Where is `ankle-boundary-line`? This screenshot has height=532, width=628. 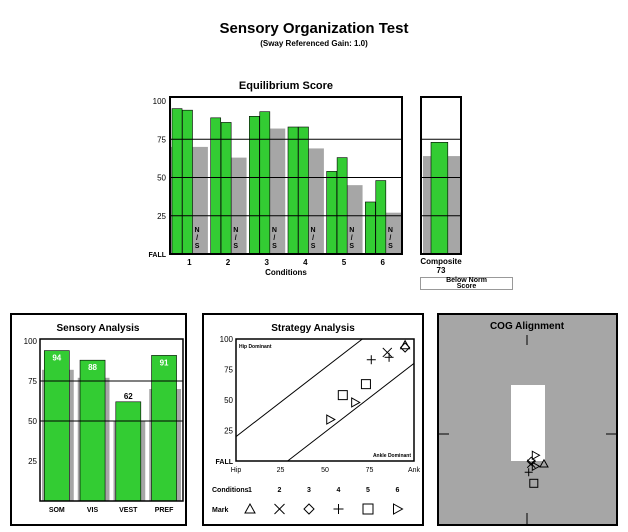 ankle-boundary-line is located at coordinates (351, 412).